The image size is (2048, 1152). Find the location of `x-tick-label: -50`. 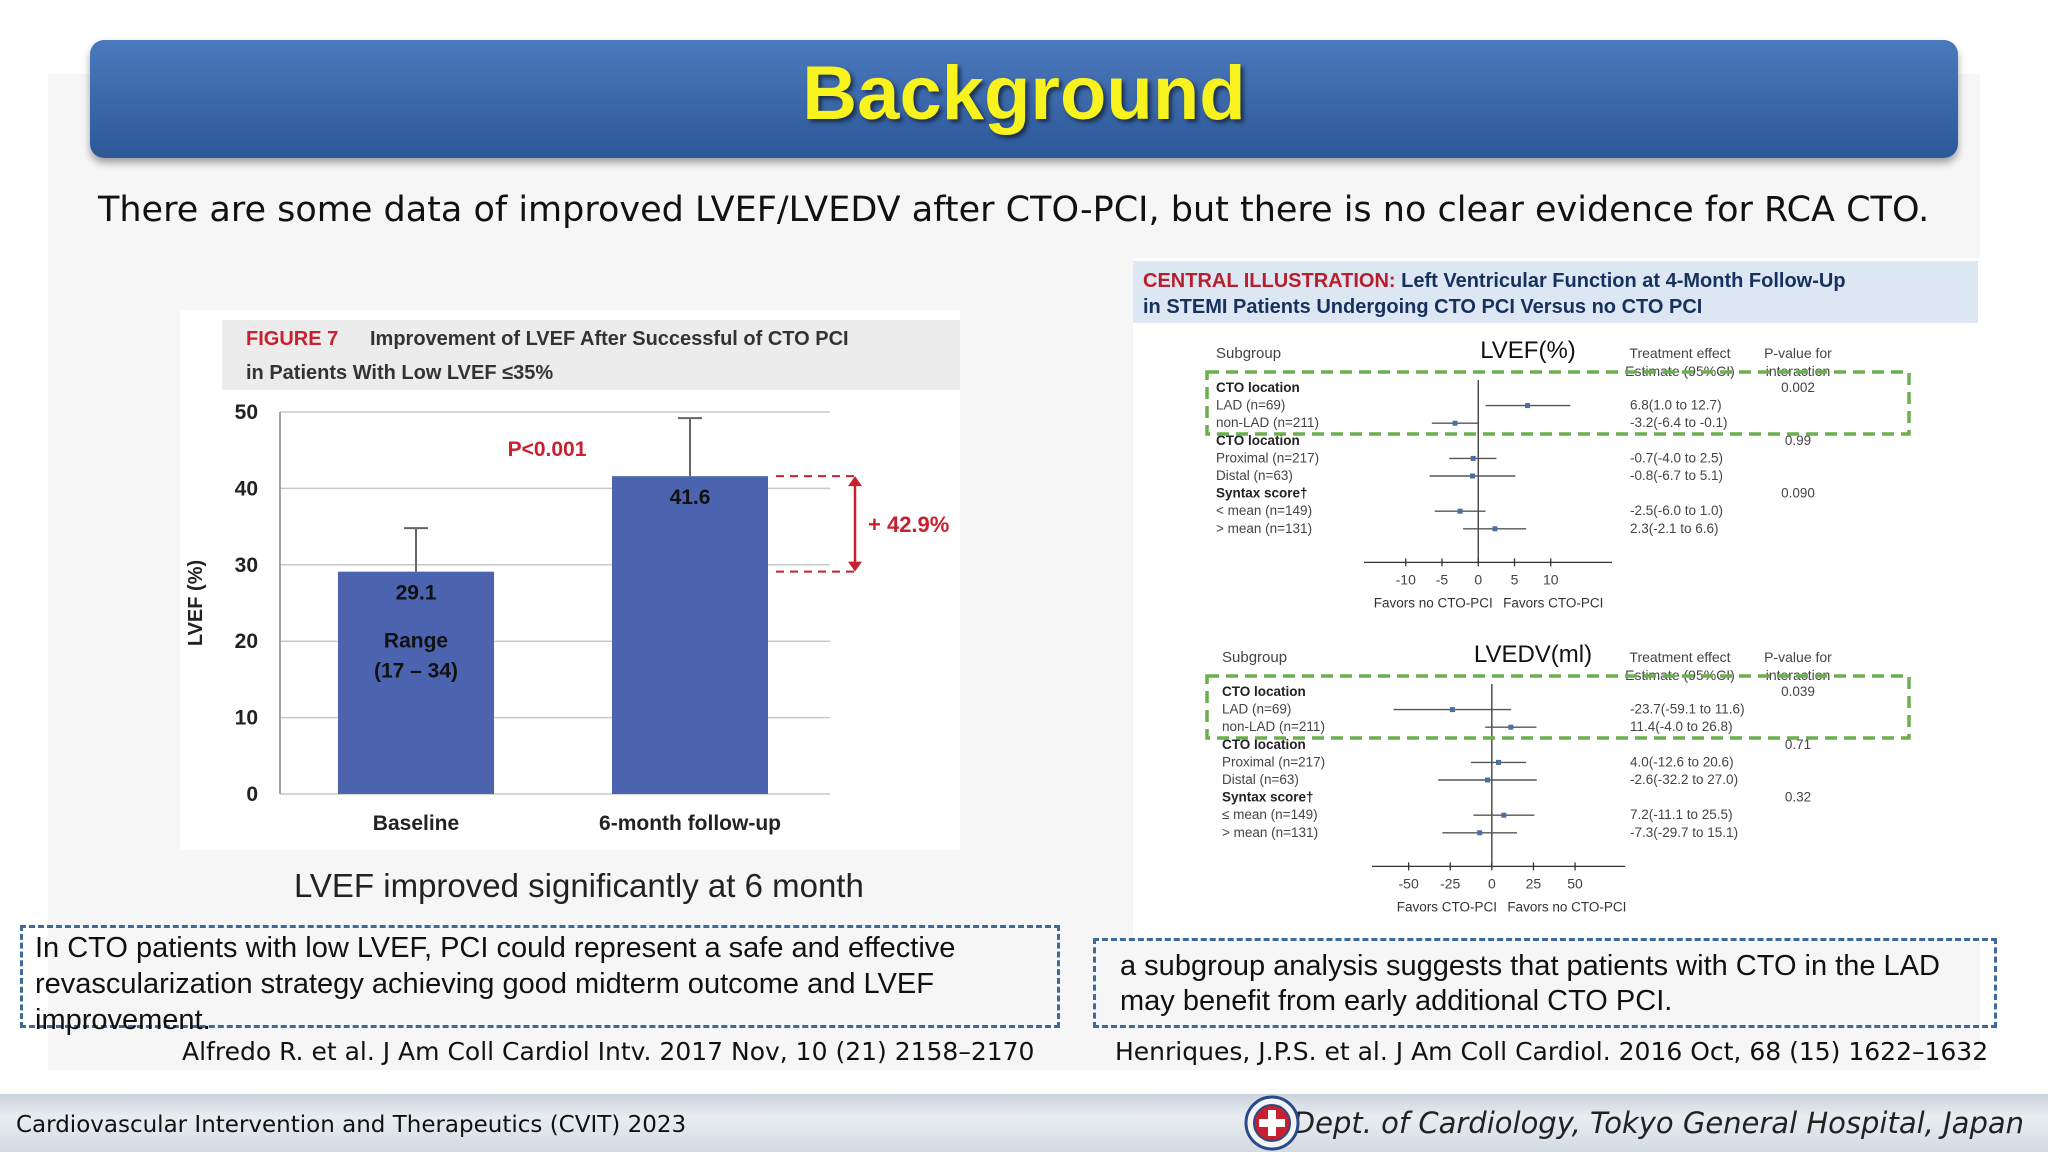

x-tick-label: -50 is located at coordinates (1409, 883).